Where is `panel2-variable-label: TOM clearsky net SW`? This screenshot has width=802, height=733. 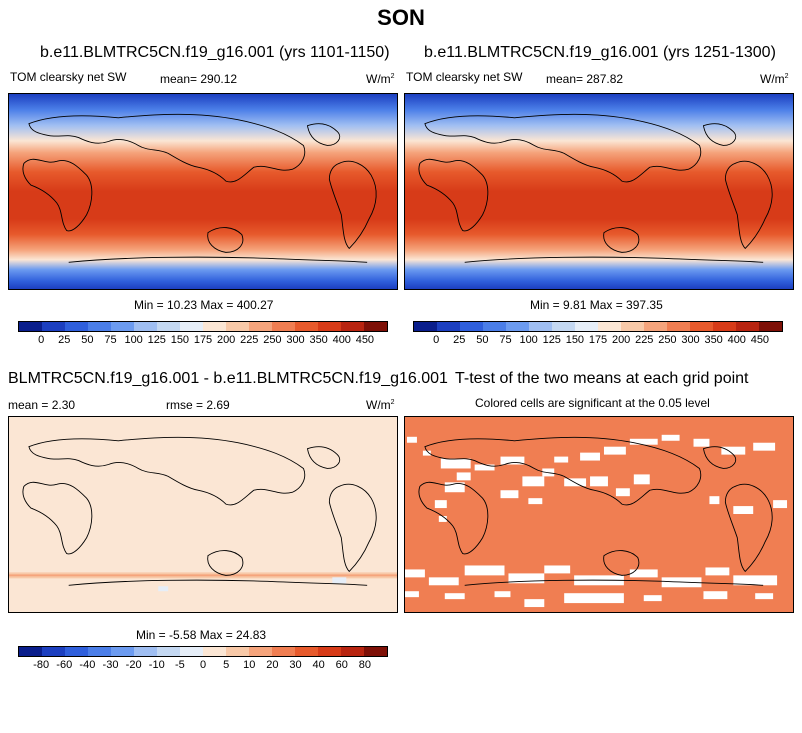
panel2-variable-label: TOM clearsky net SW is located at coordinates (464, 77).